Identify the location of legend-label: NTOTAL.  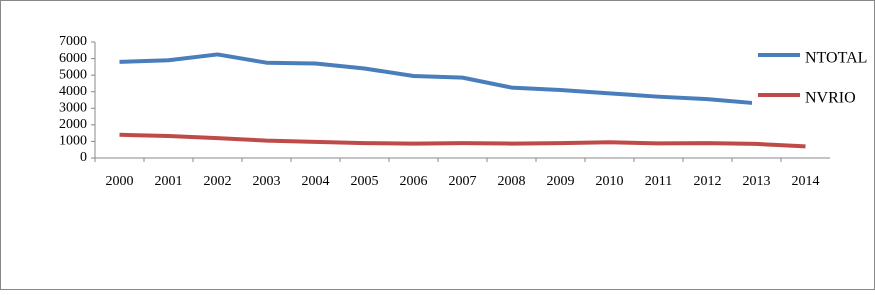
(836, 58).